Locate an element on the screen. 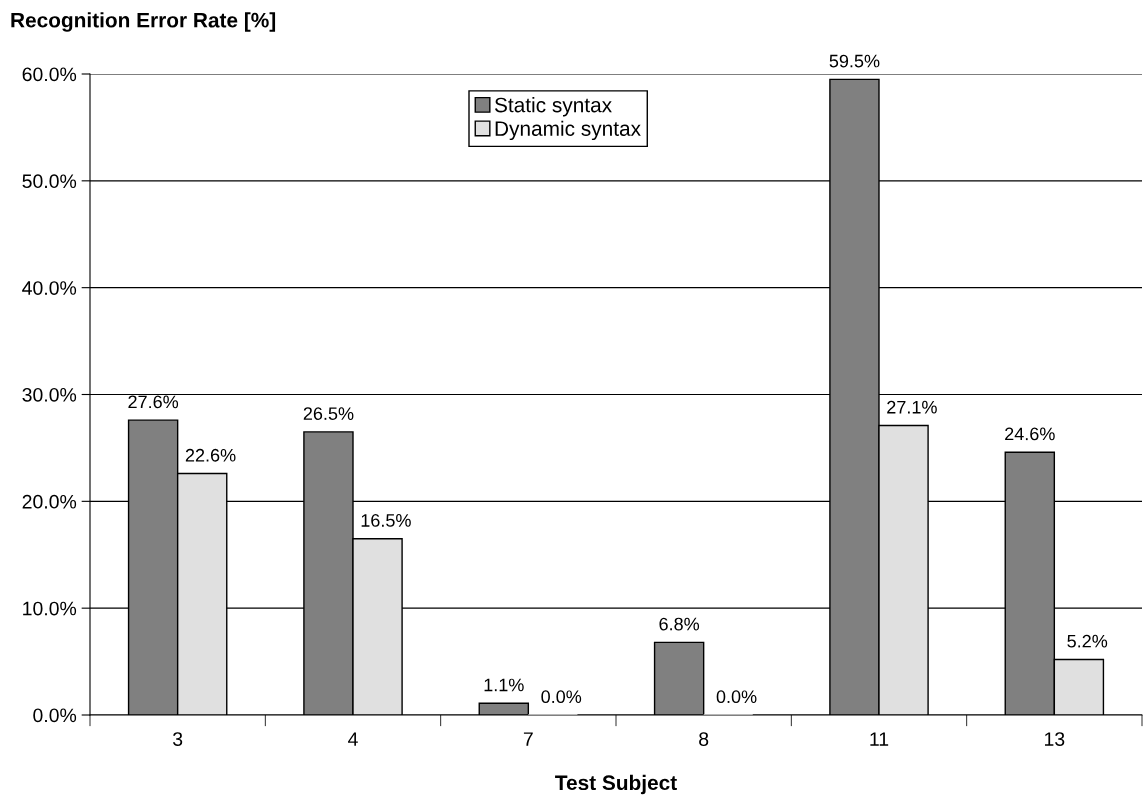 The height and width of the screenshot is (803, 1146). x-tick-label: 4 is located at coordinates (353, 739).